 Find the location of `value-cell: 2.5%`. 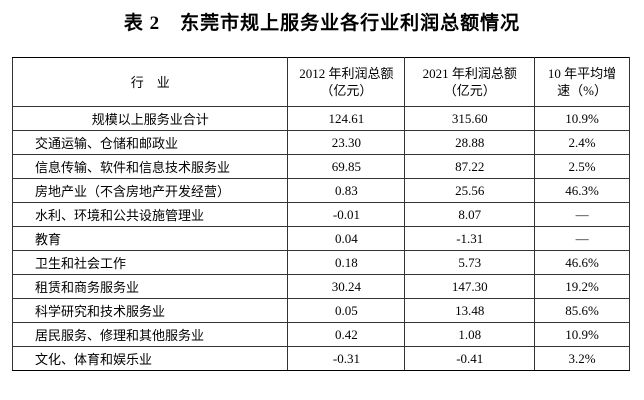

value-cell: 2.5% is located at coordinates (582, 166).